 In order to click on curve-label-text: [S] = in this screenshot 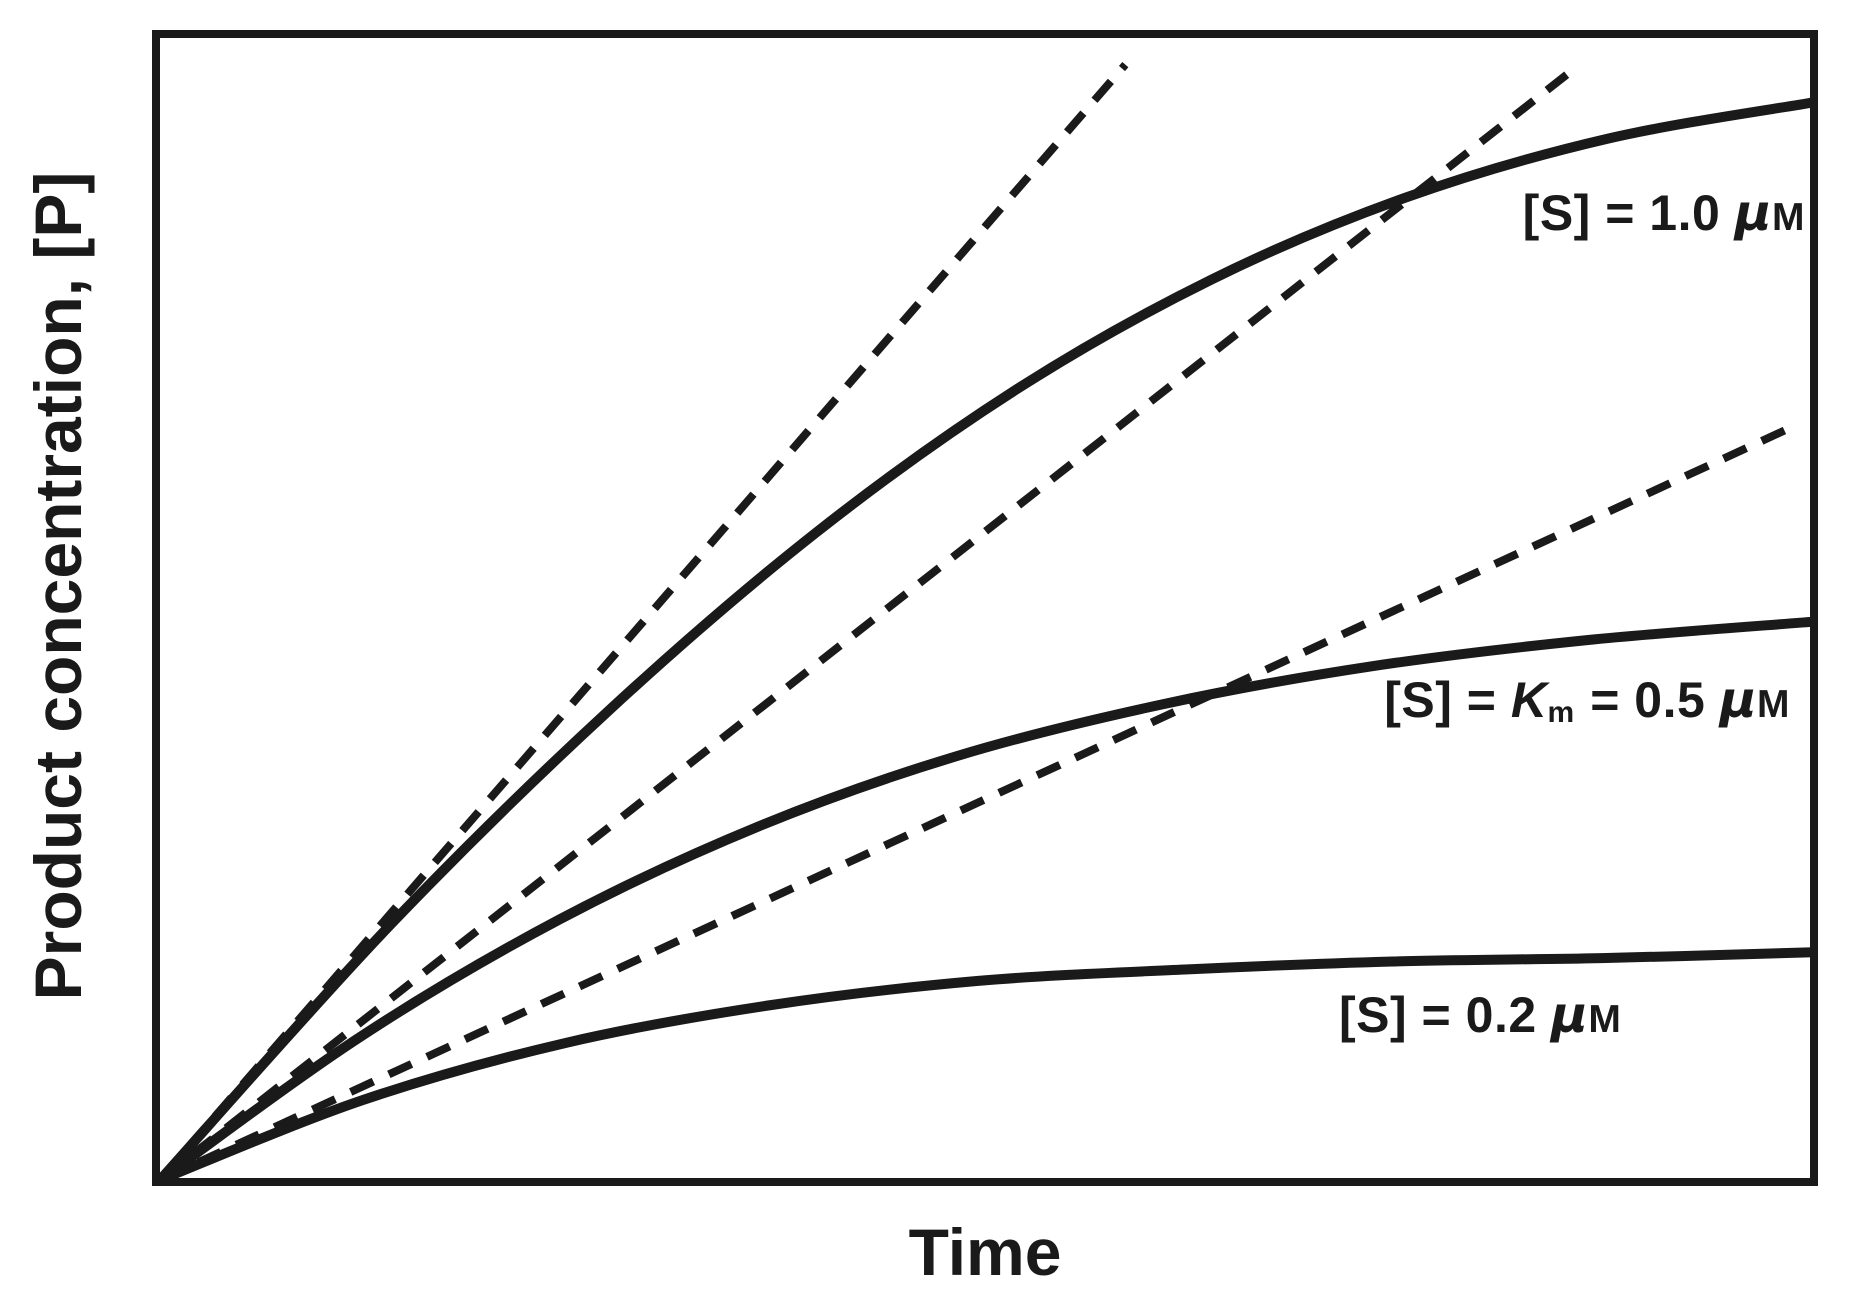, I will do `click(1447, 700)`.